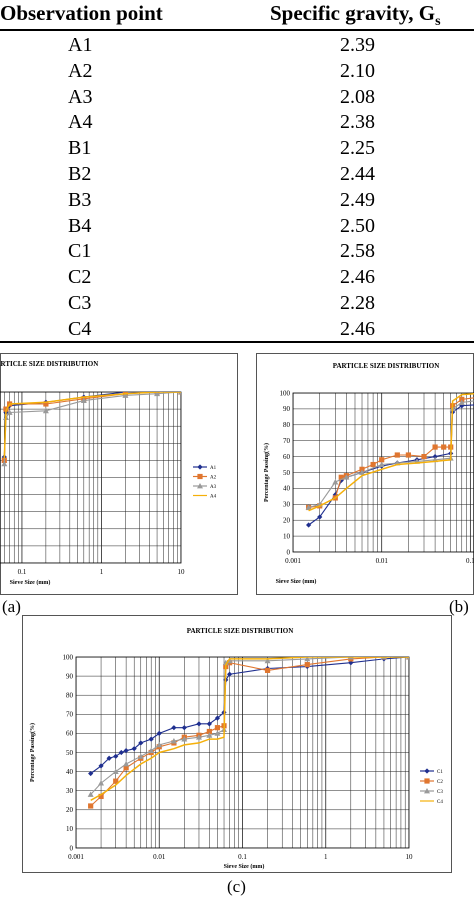 The height and width of the screenshot is (901, 474). What do you see at coordinates (427, 791) in the screenshot?
I see `legend-marker-c3` at bounding box center [427, 791].